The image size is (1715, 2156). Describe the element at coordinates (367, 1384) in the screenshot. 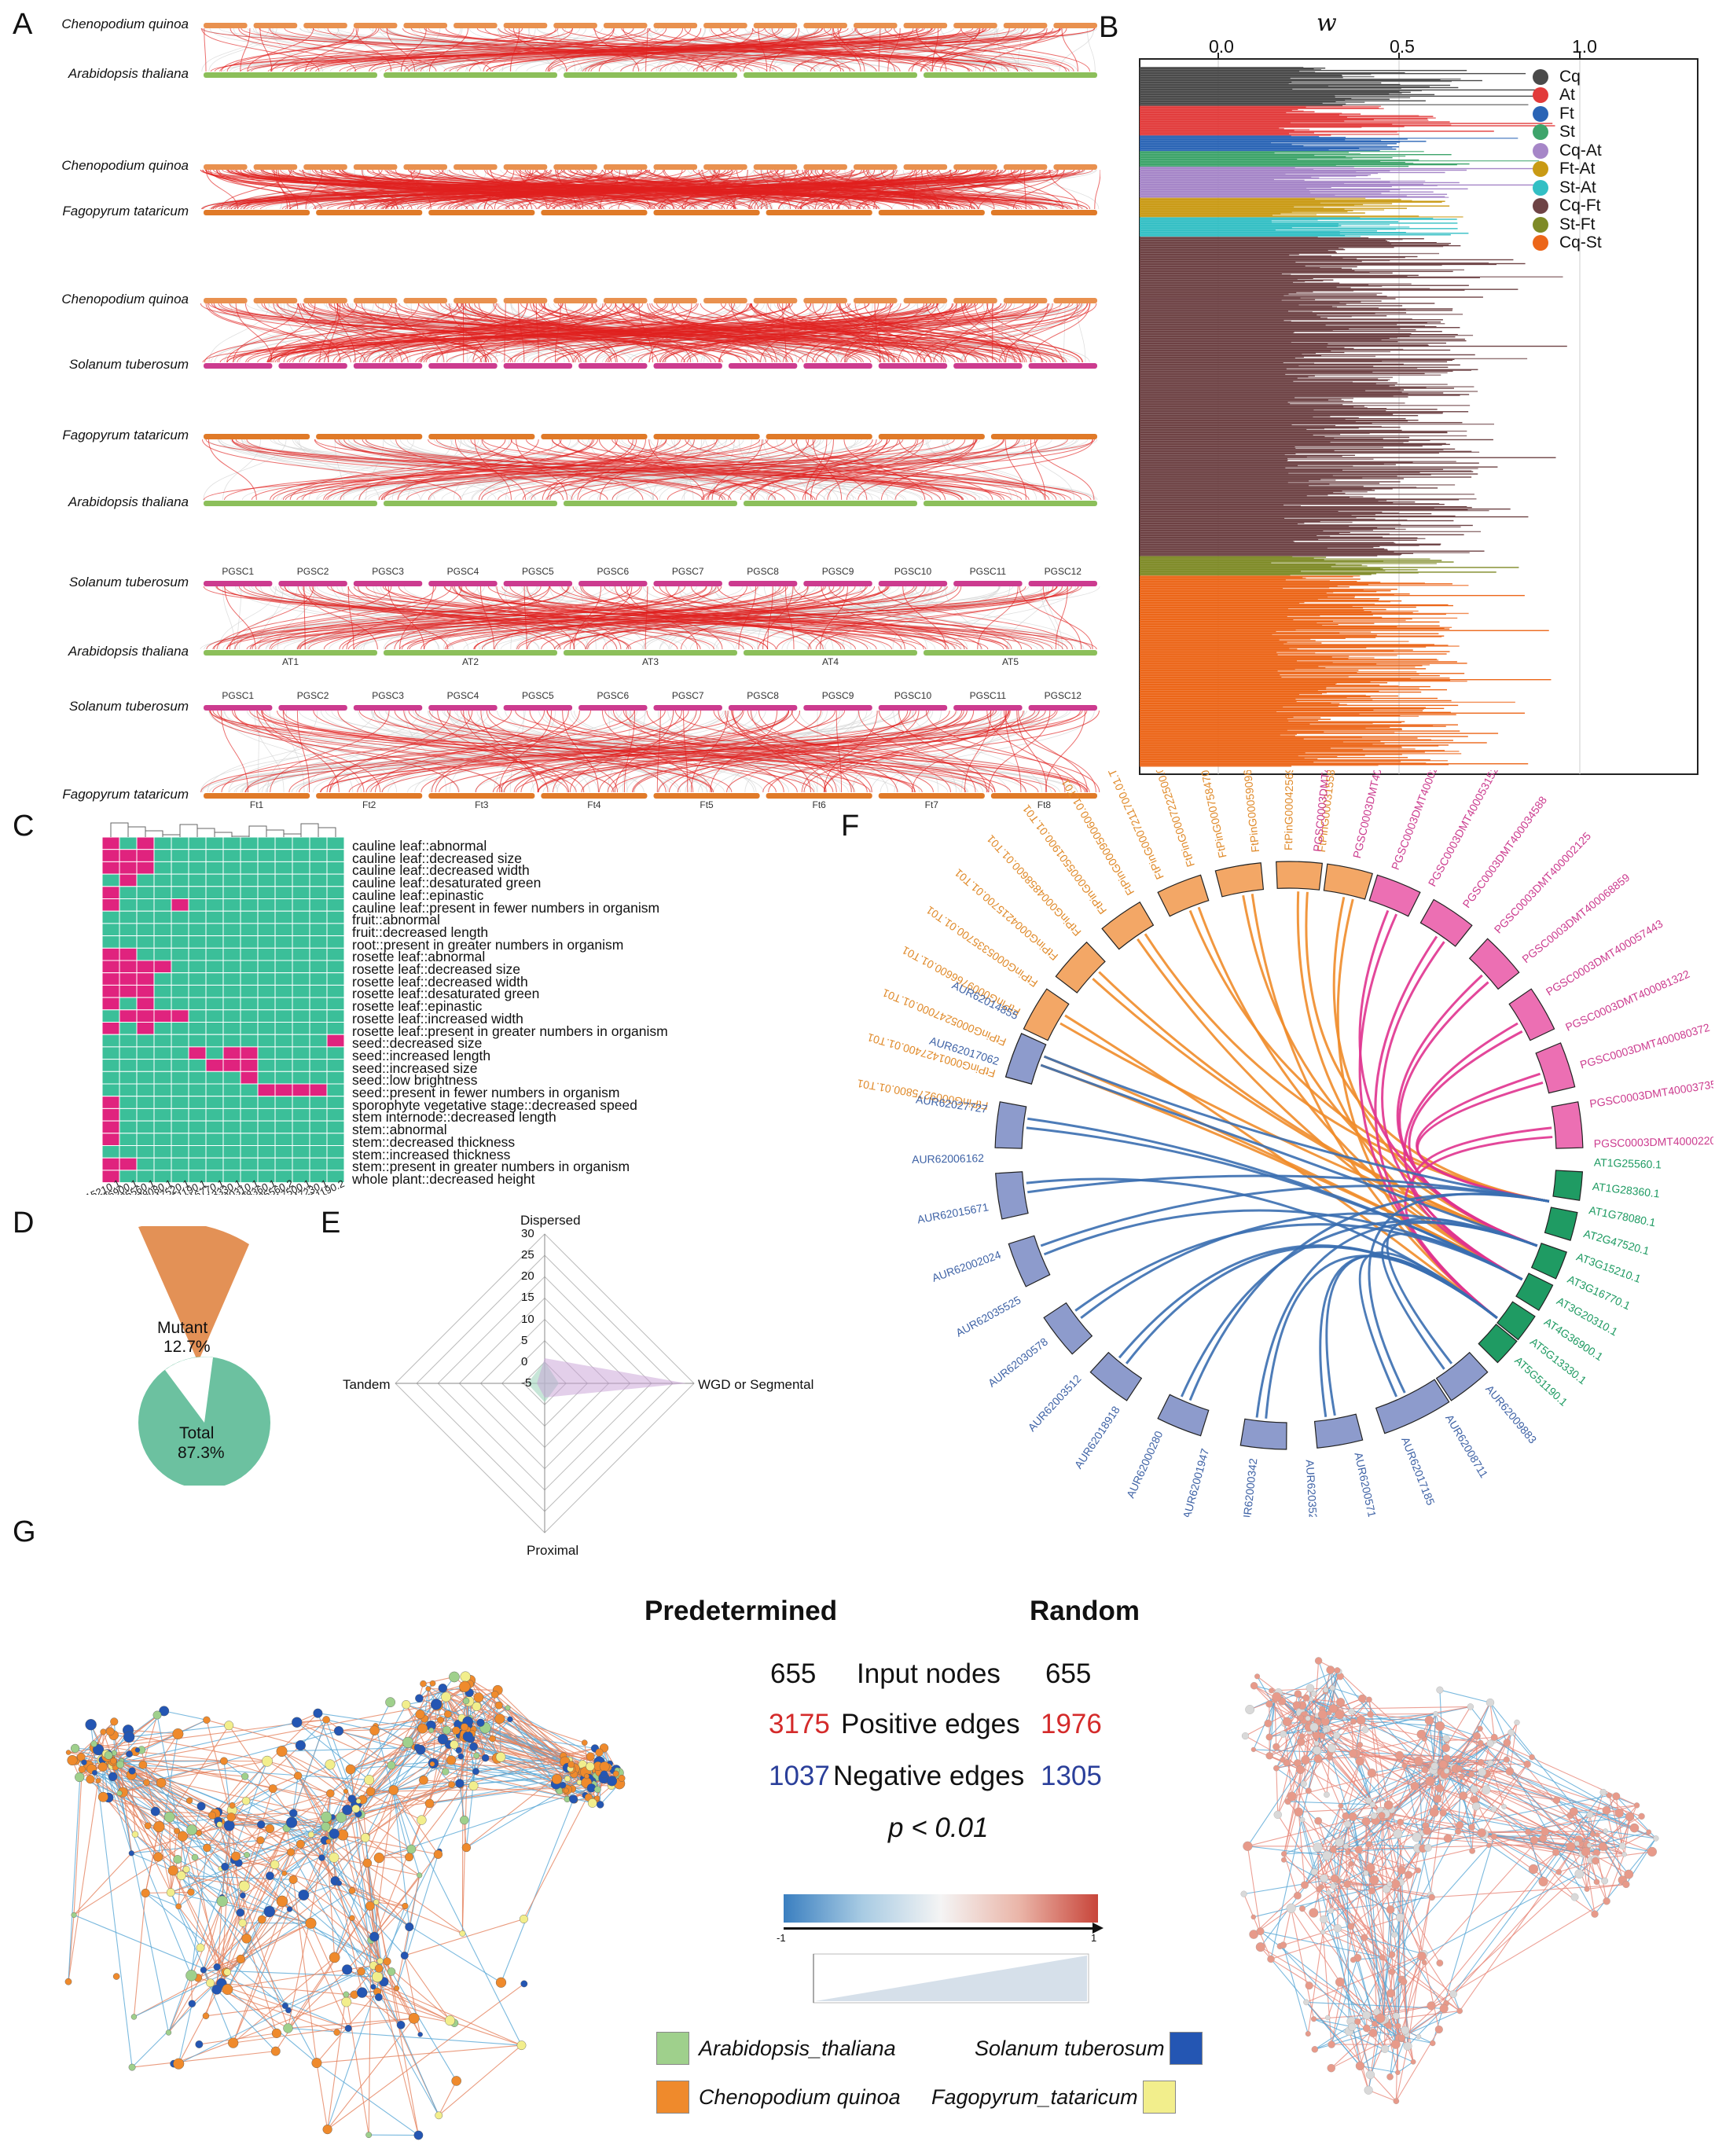

I see `radar-axis-tandem: Tandem` at that location.